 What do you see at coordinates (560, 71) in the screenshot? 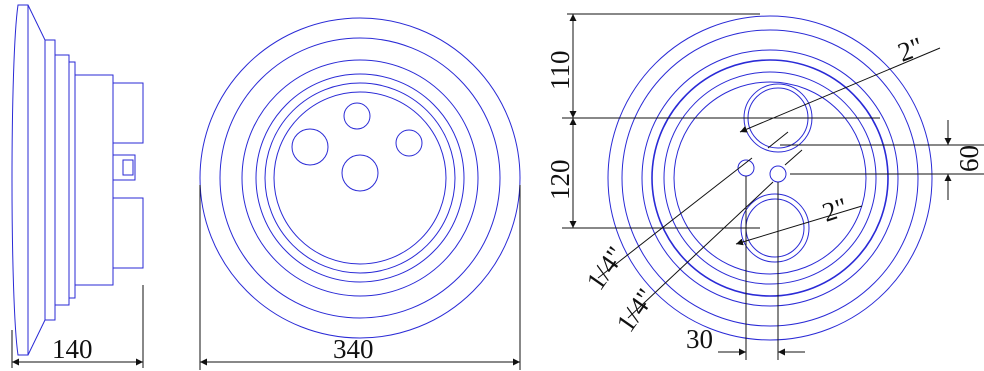
I see `top-offset-label: 110` at bounding box center [560, 71].